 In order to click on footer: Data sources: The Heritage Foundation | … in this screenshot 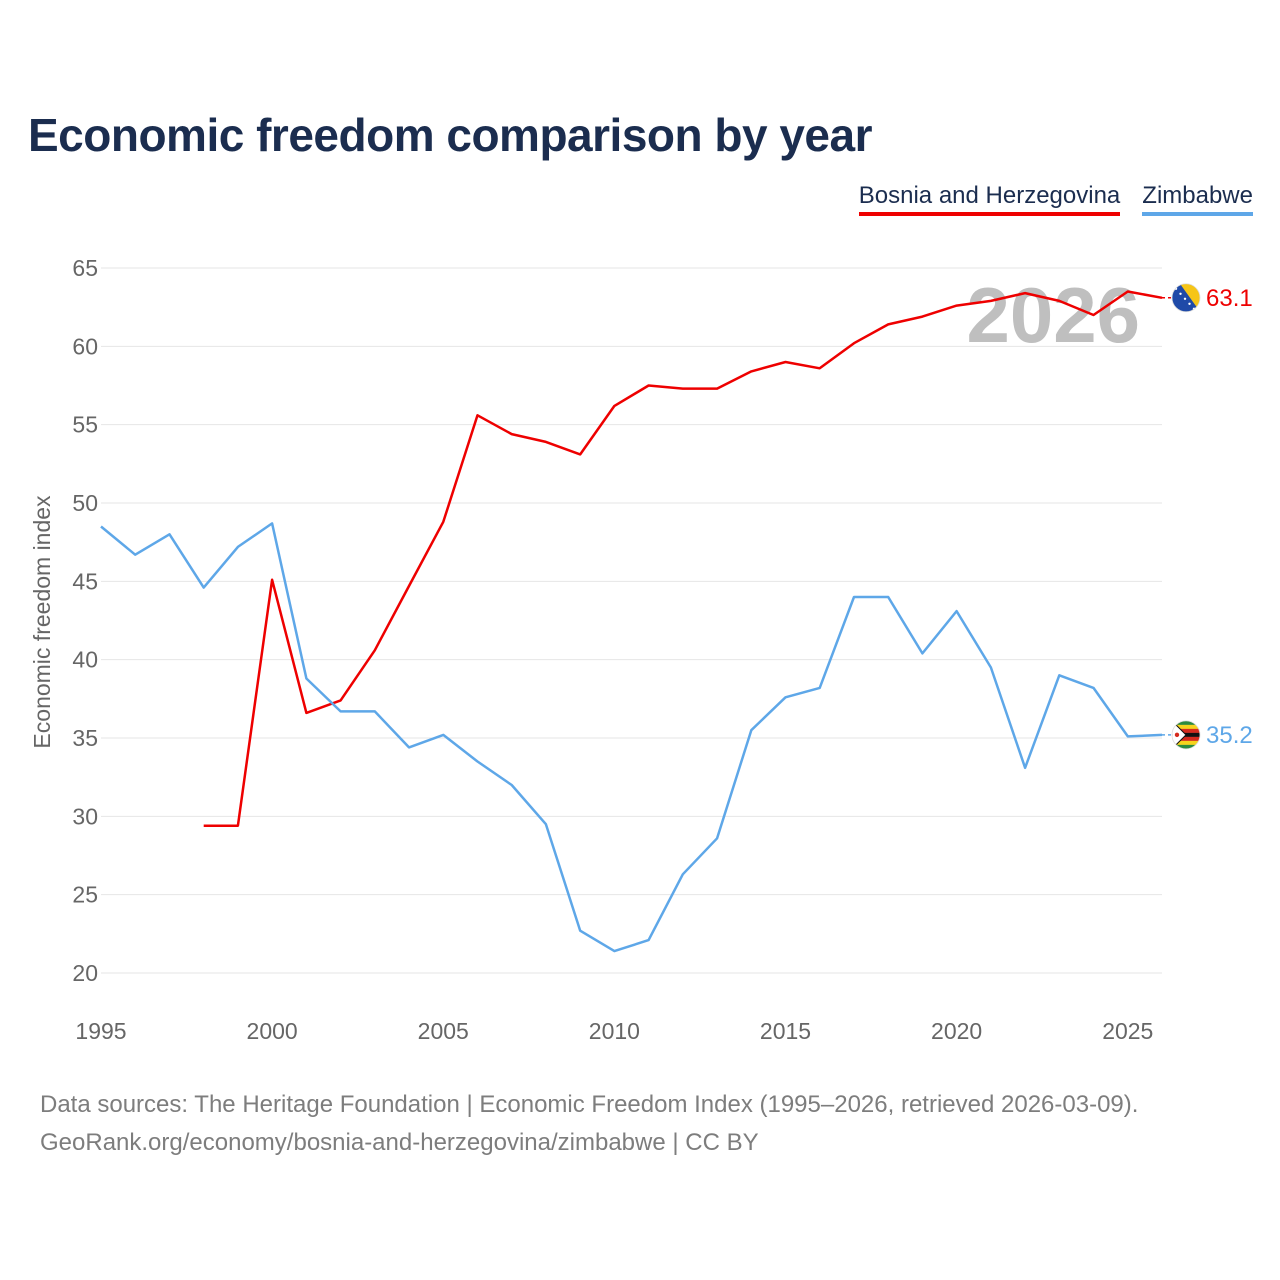, I will do `click(589, 1124)`.